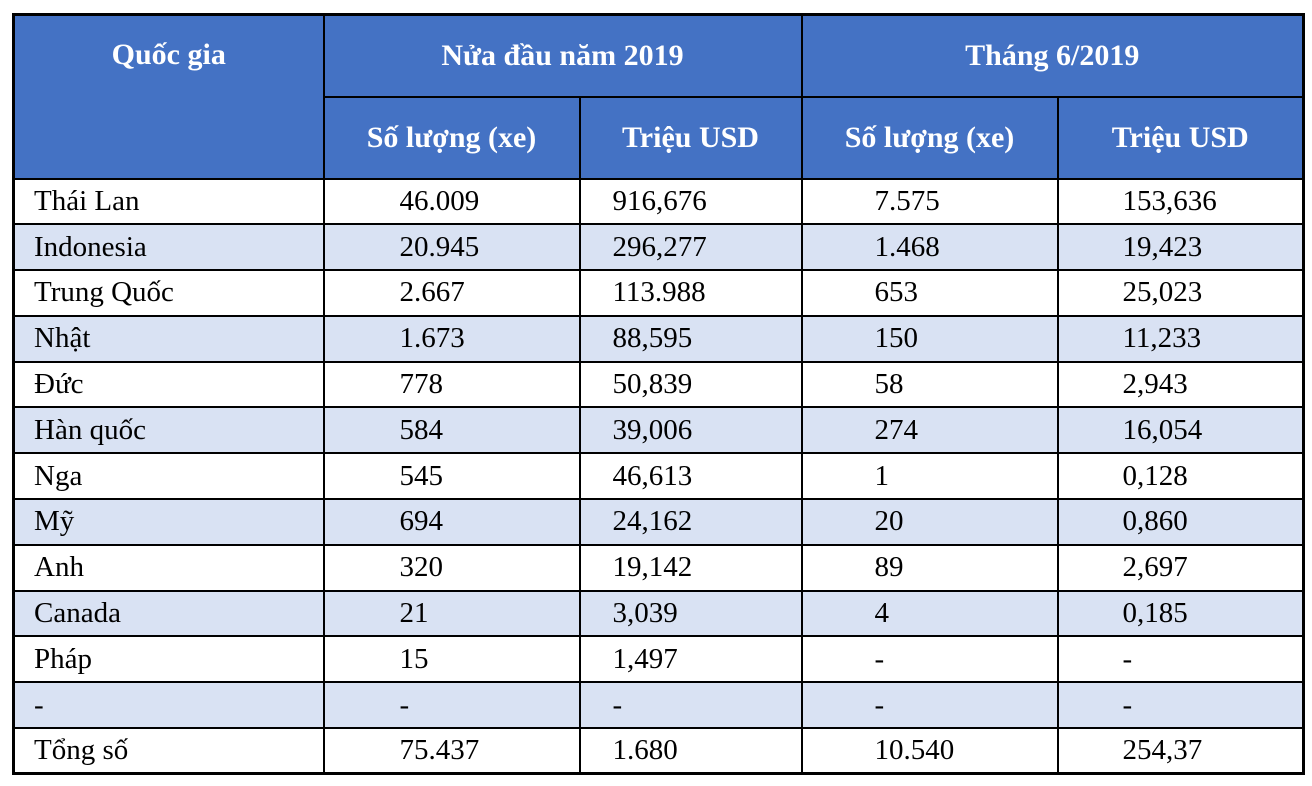 This screenshot has width=1312, height=786. I want to click on subheader-quantity-june: Số lượng (xe), so click(929, 137).